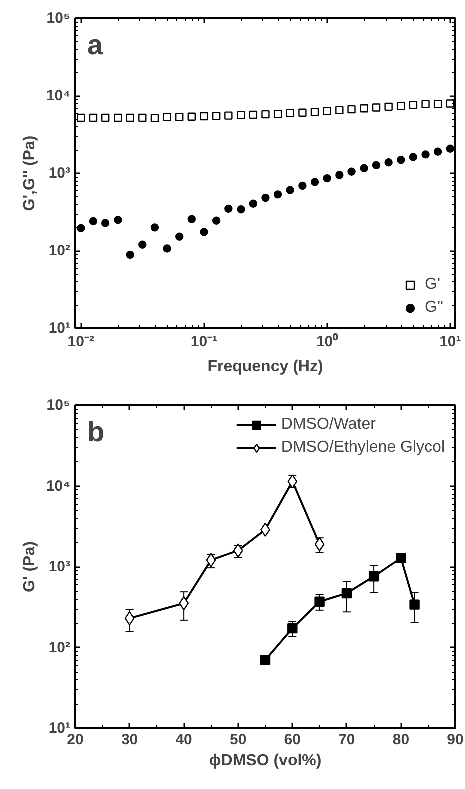 The width and height of the screenshot is (465, 789). Describe the element at coordinates (433, 285) in the screenshot. I see `legend-label: G'` at that location.